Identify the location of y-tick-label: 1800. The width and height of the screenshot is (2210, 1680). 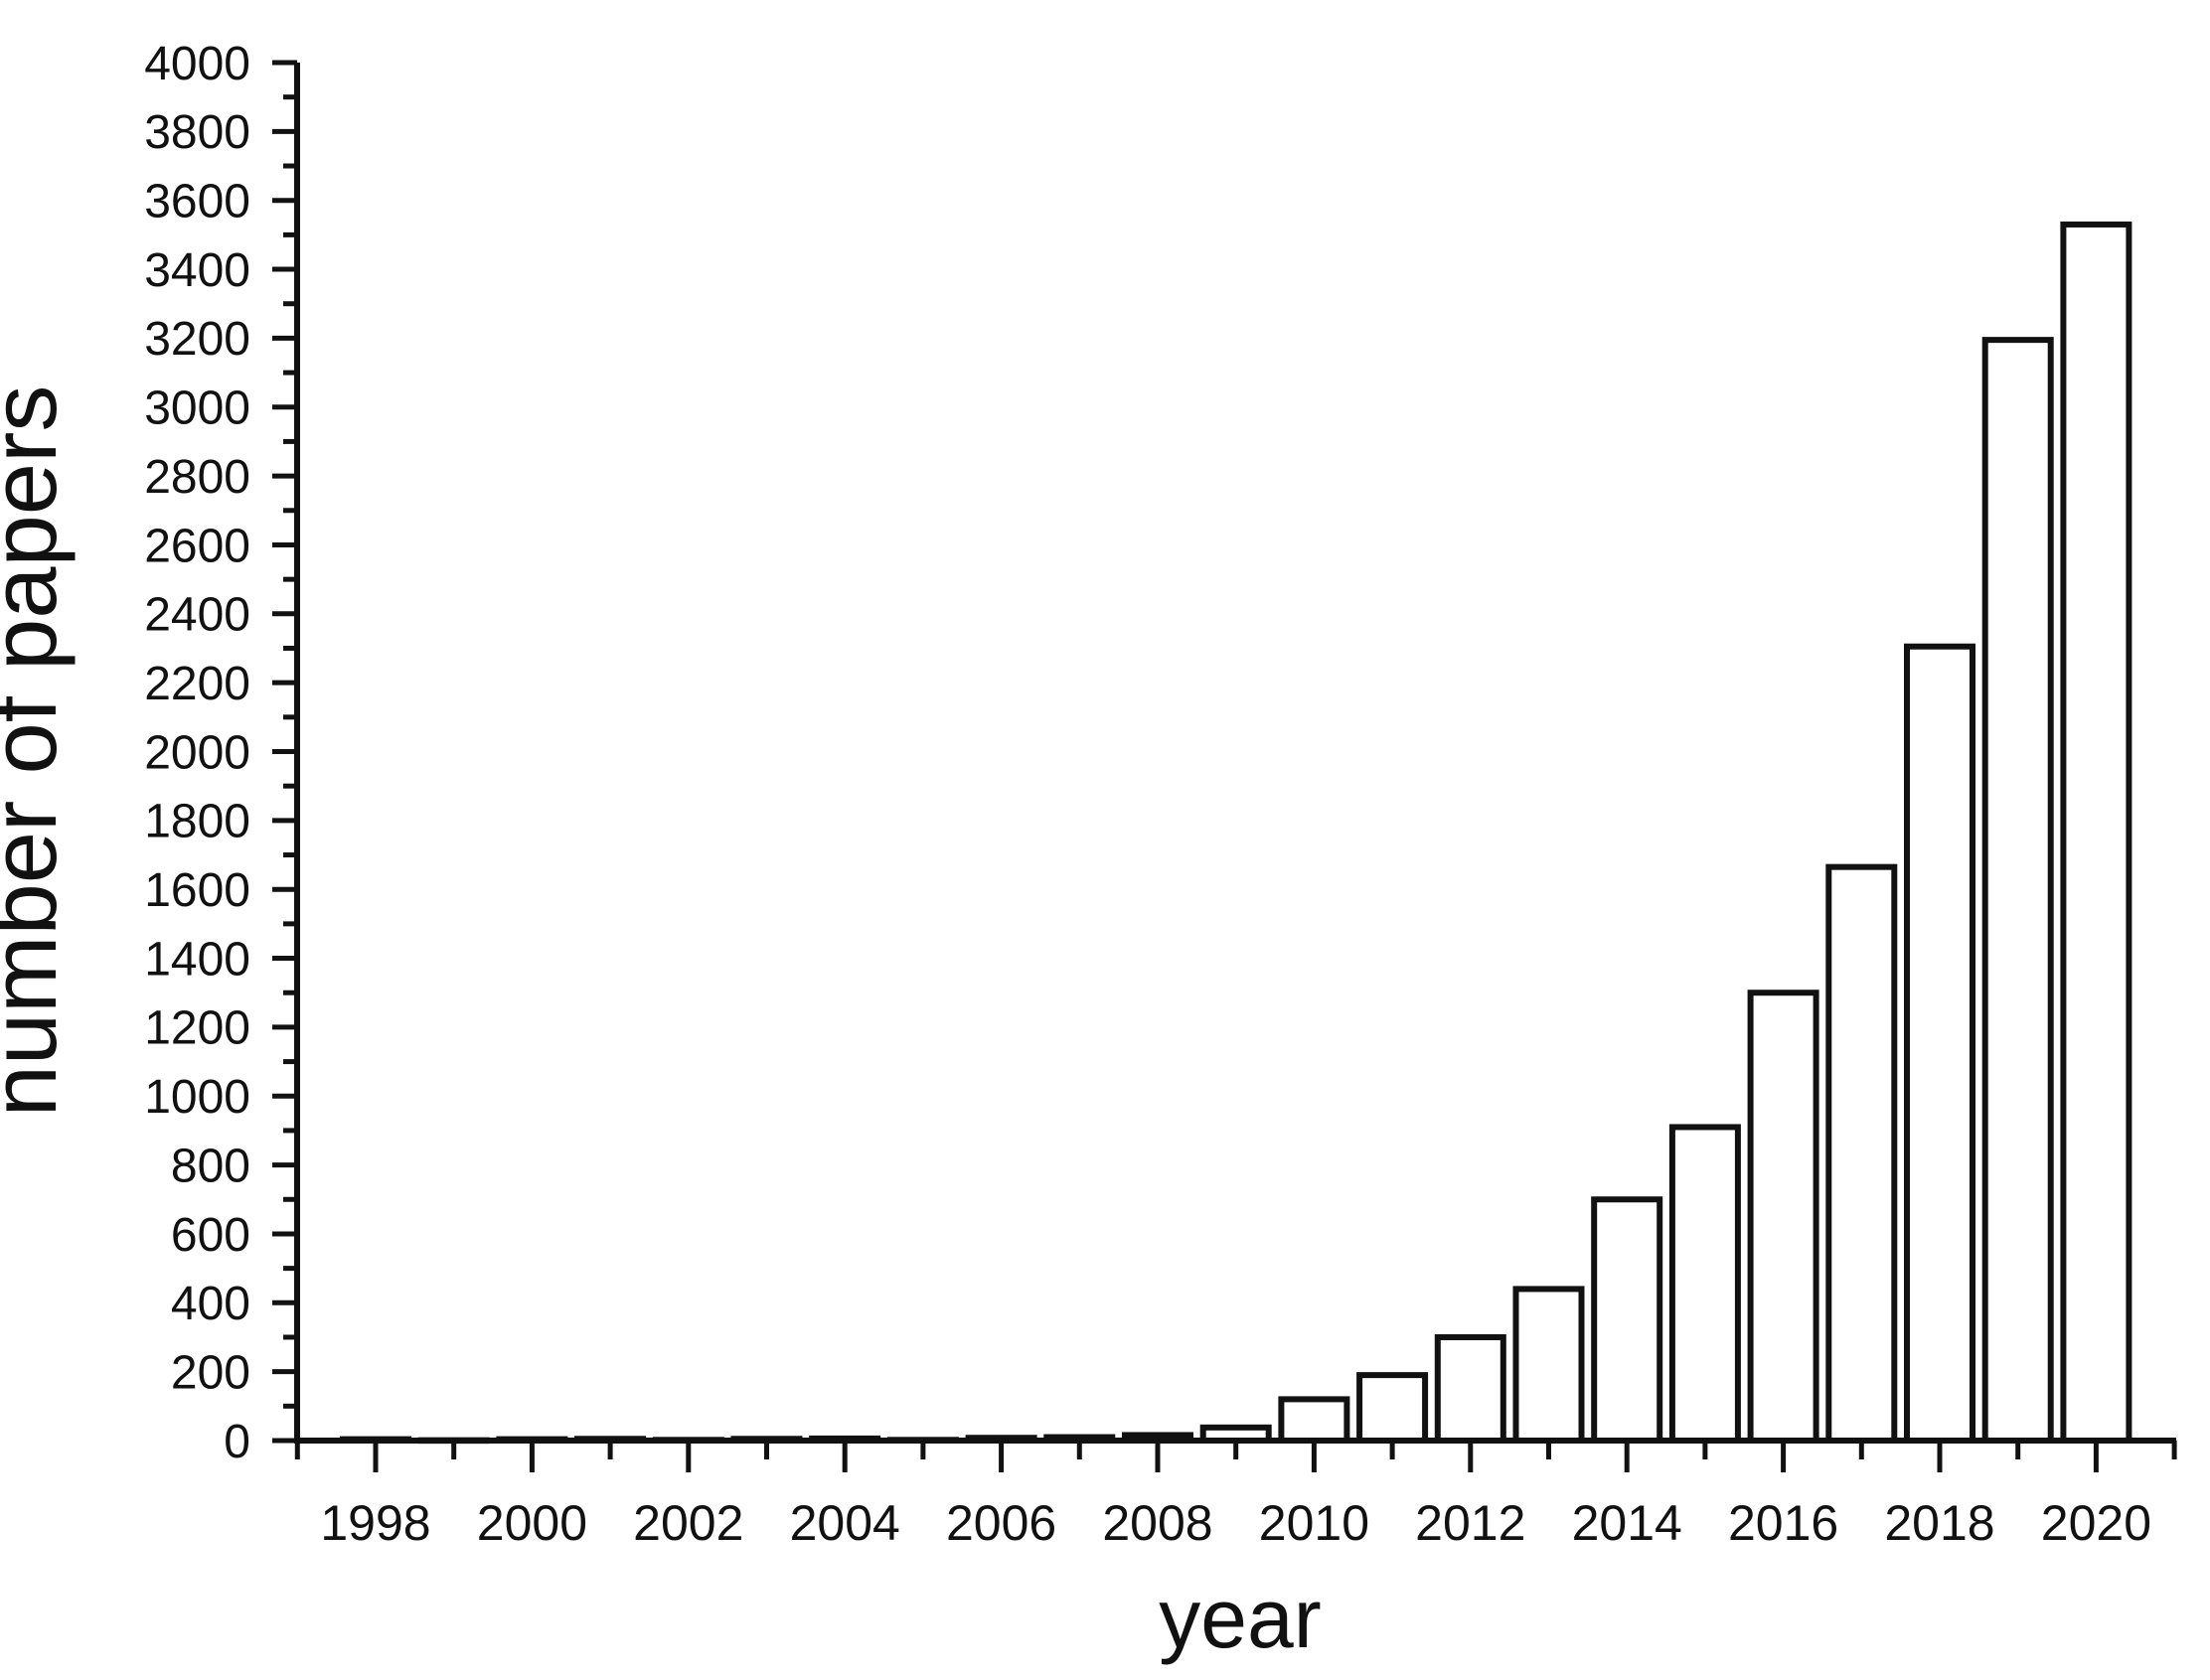
(197, 822).